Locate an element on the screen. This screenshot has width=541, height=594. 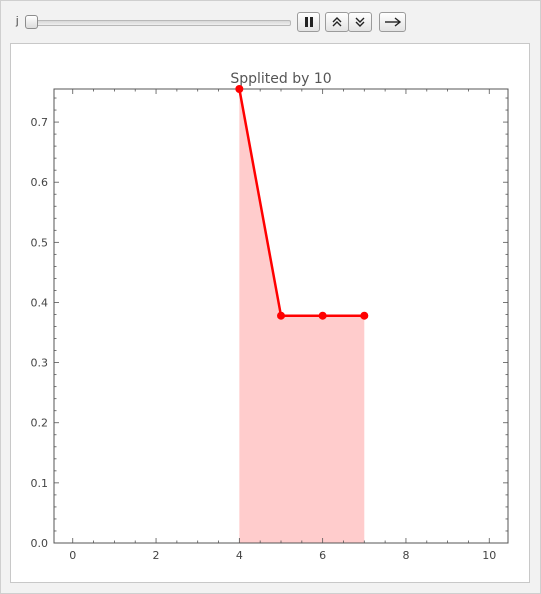
y-tick-label: 0.7 is located at coordinates (40, 122).